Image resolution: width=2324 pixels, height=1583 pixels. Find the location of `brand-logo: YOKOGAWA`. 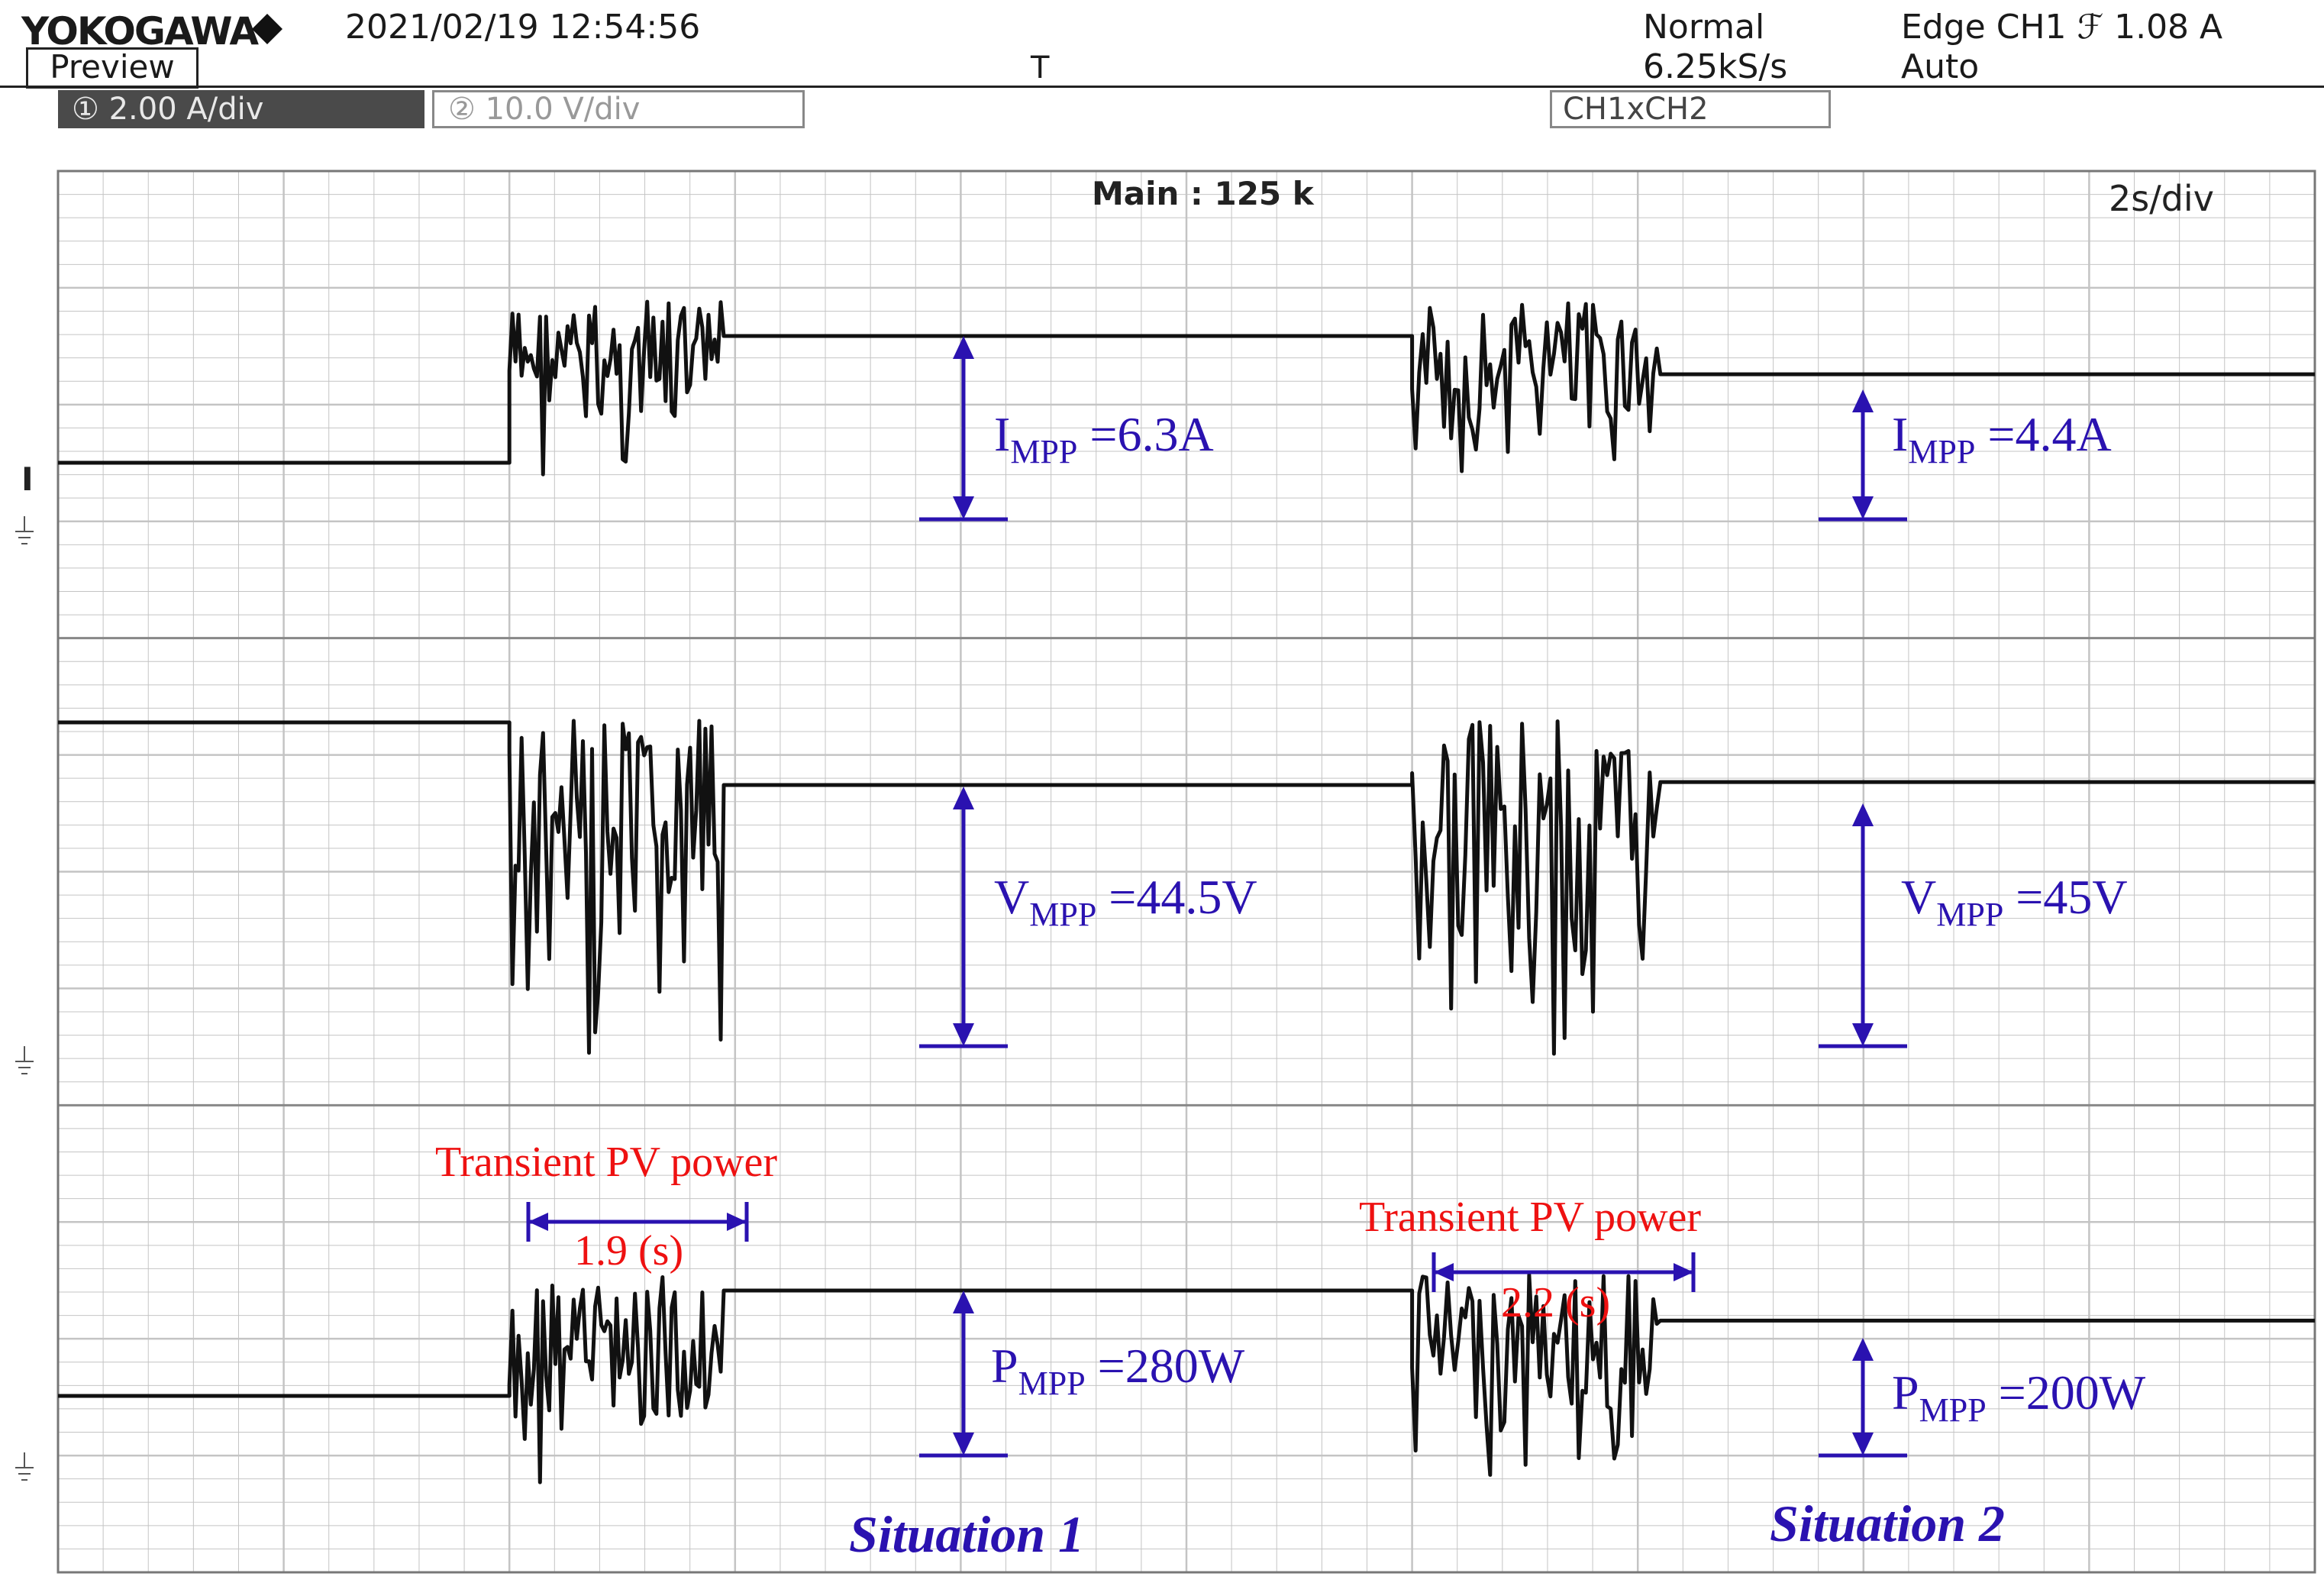

brand-logo: YOKOGAWA is located at coordinates (140, 31).